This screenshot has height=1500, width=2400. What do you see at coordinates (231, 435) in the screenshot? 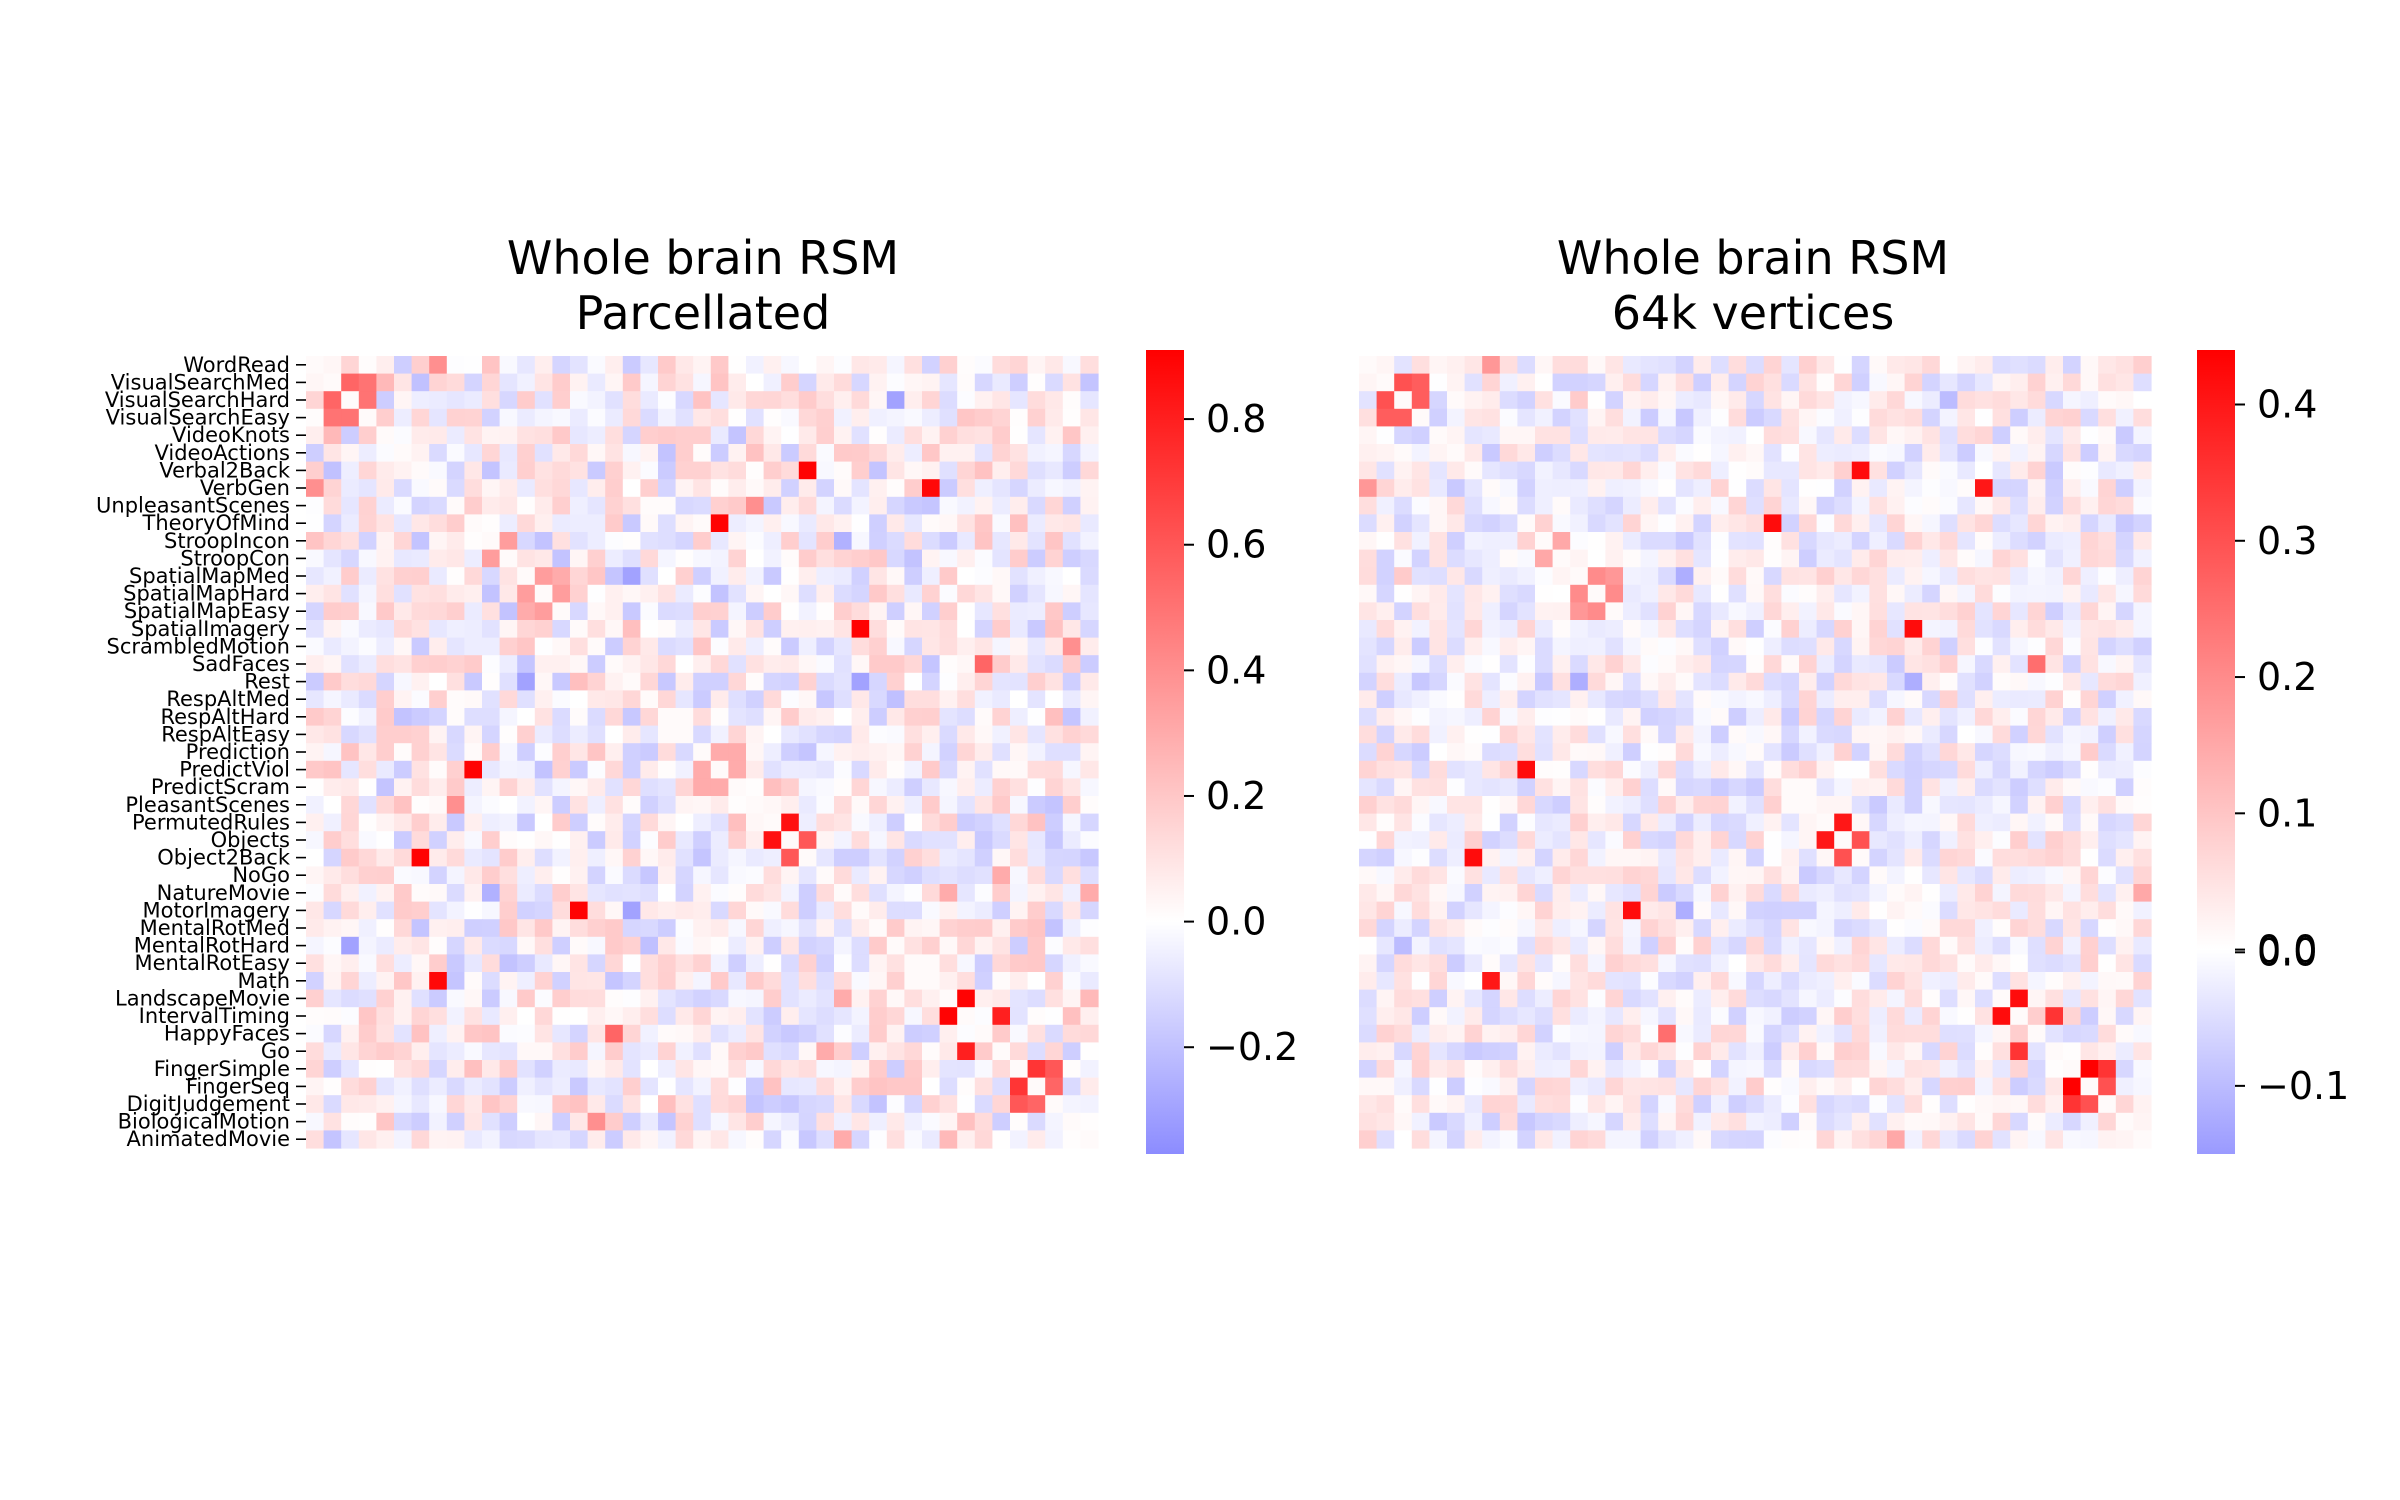
I see `row-label: VideoKnots` at bounding box center [231, 435].